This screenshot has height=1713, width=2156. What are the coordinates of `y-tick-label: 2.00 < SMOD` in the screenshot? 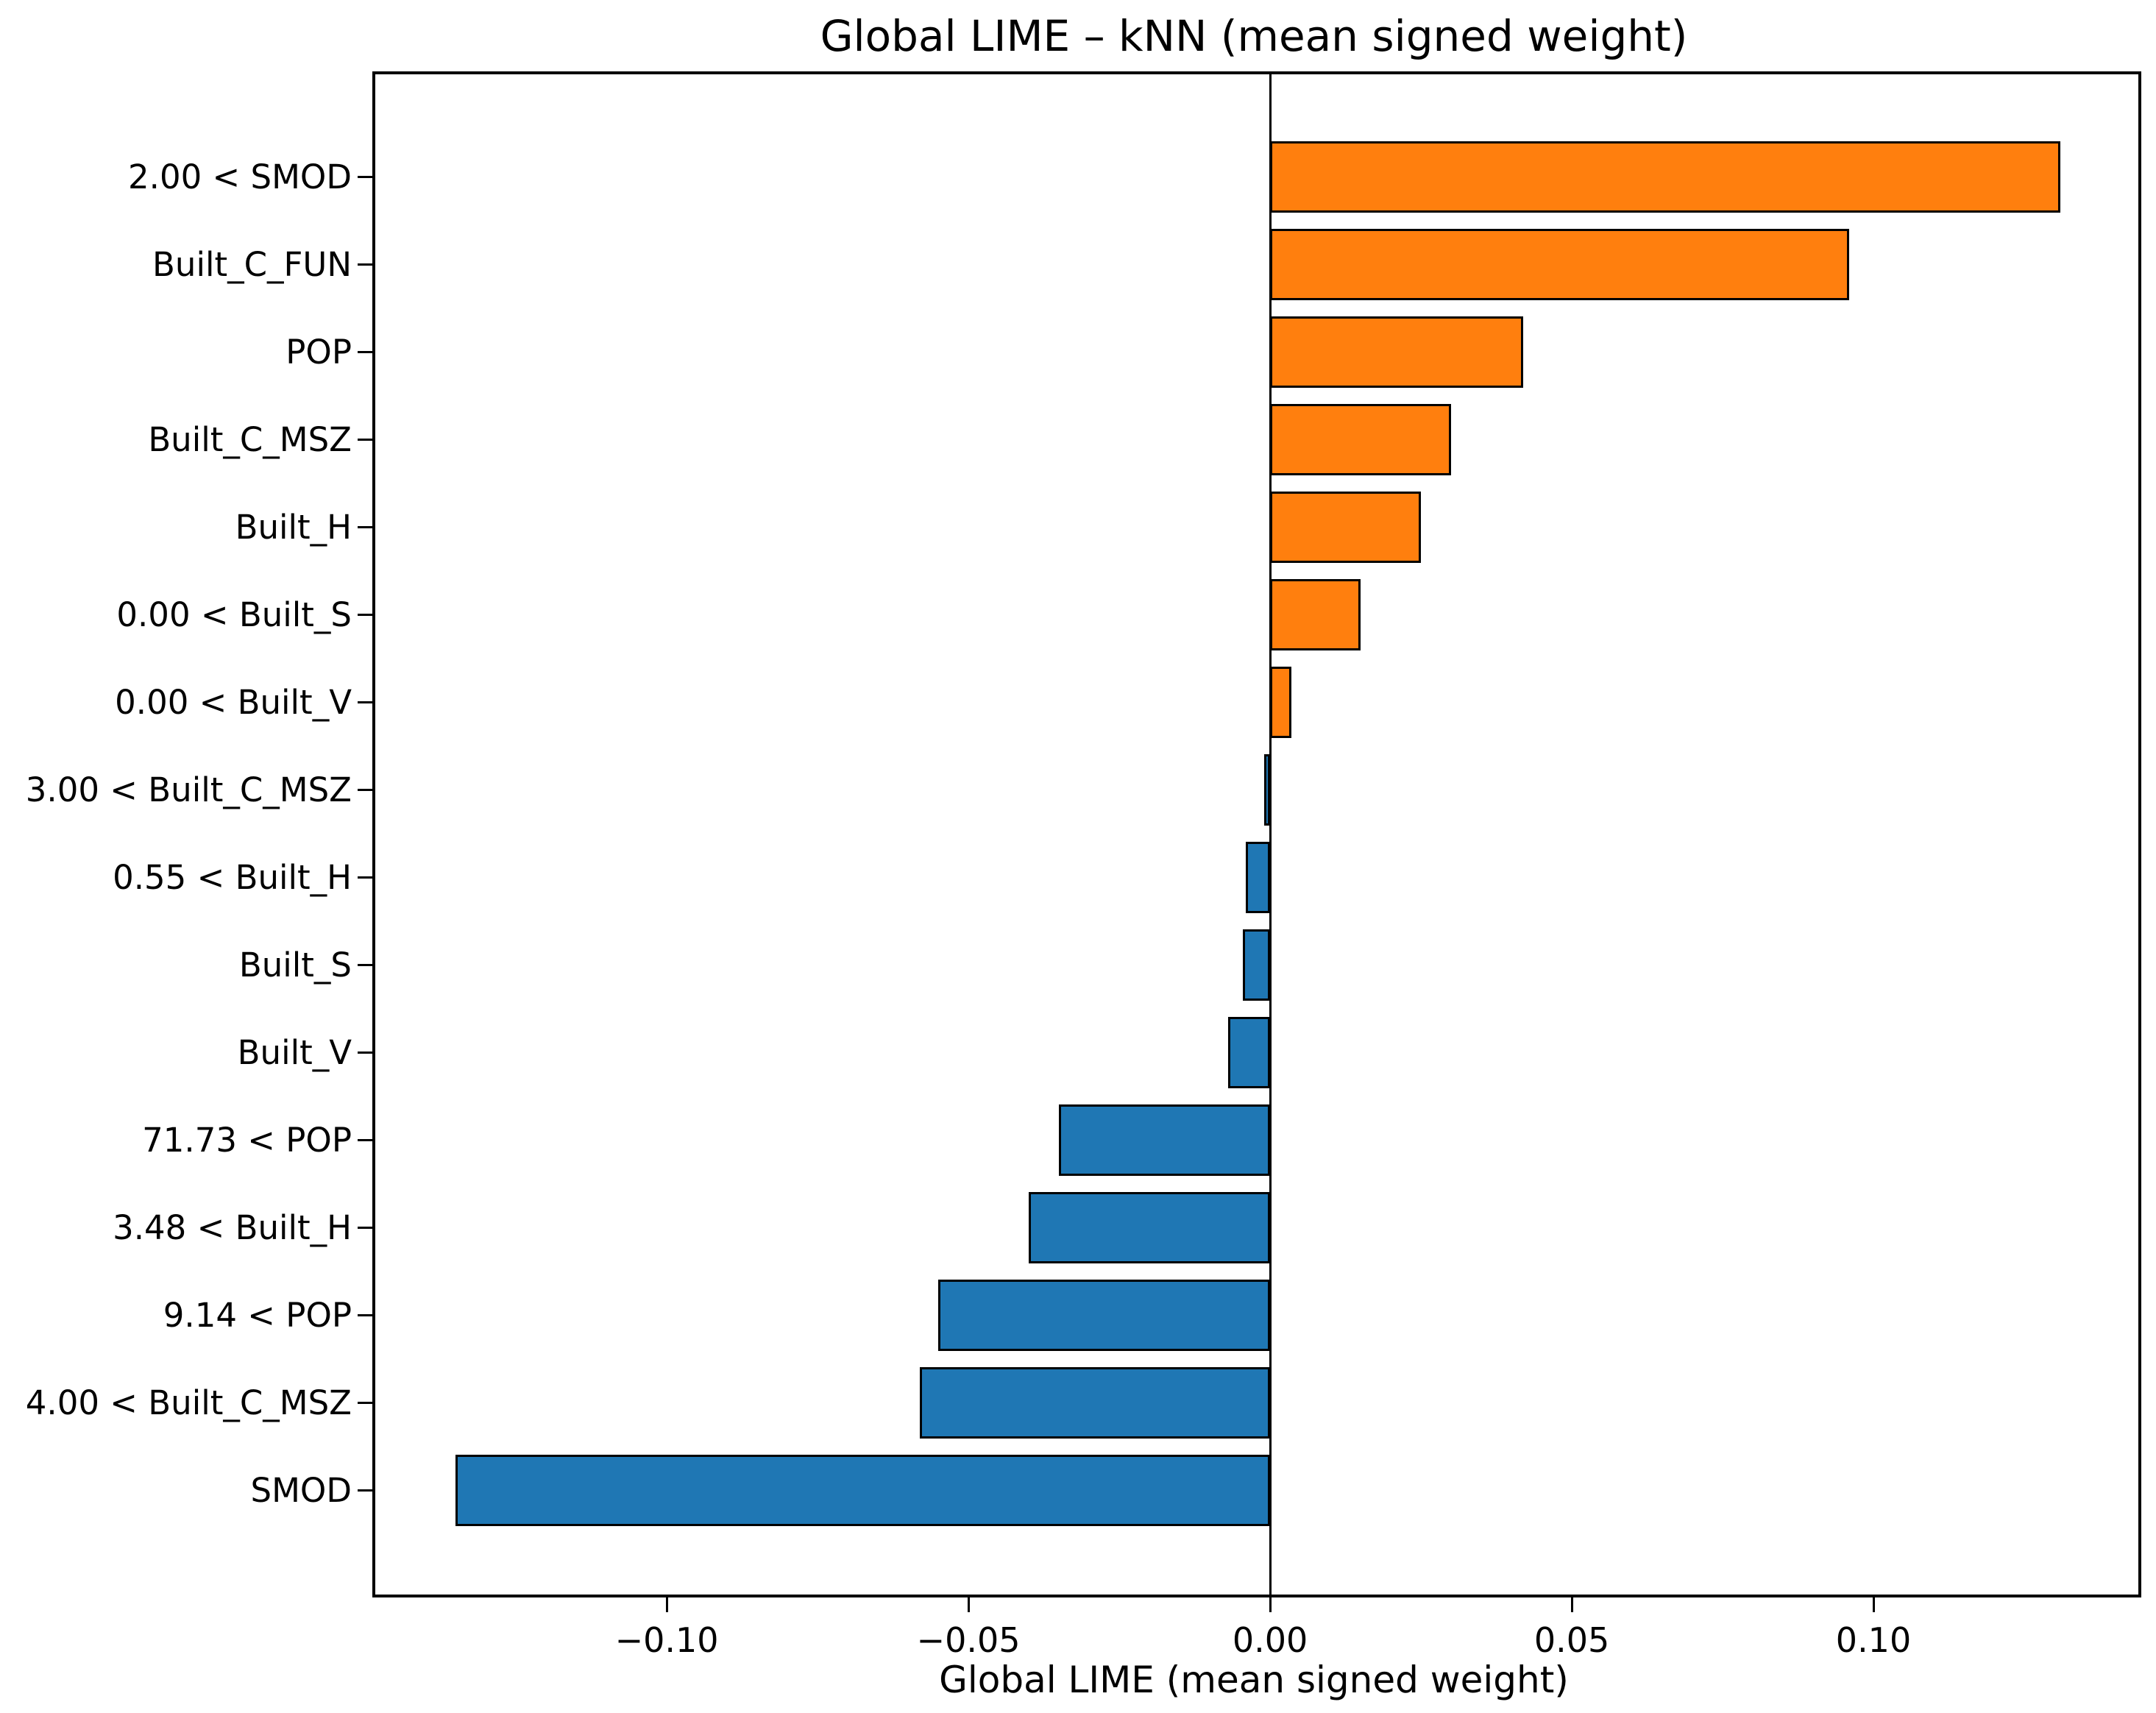 It's located at (240, 176).